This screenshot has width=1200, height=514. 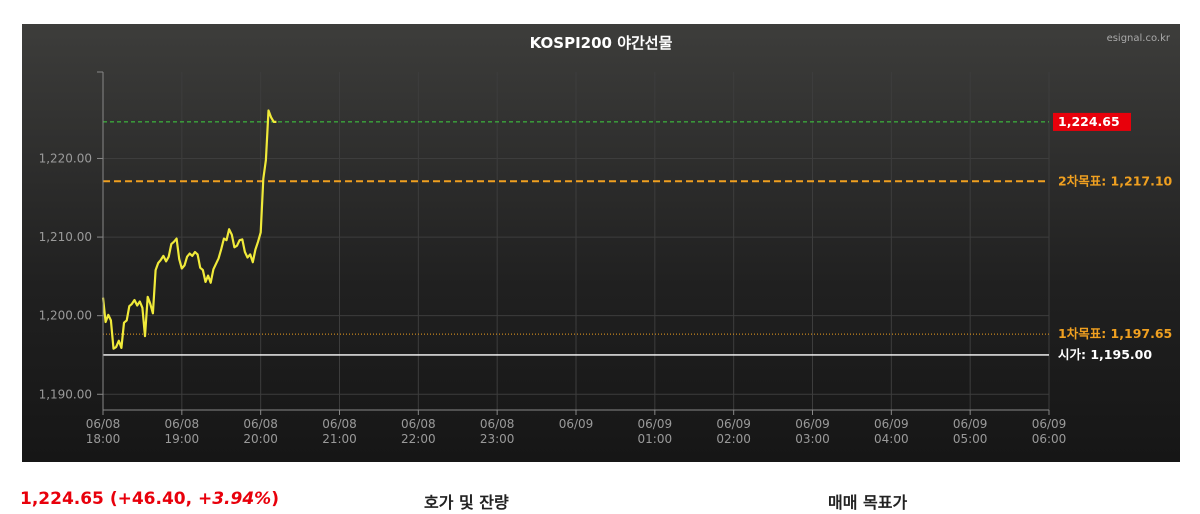 I want to click on x-tick-time: 05:00, so click(x=970, y=439).